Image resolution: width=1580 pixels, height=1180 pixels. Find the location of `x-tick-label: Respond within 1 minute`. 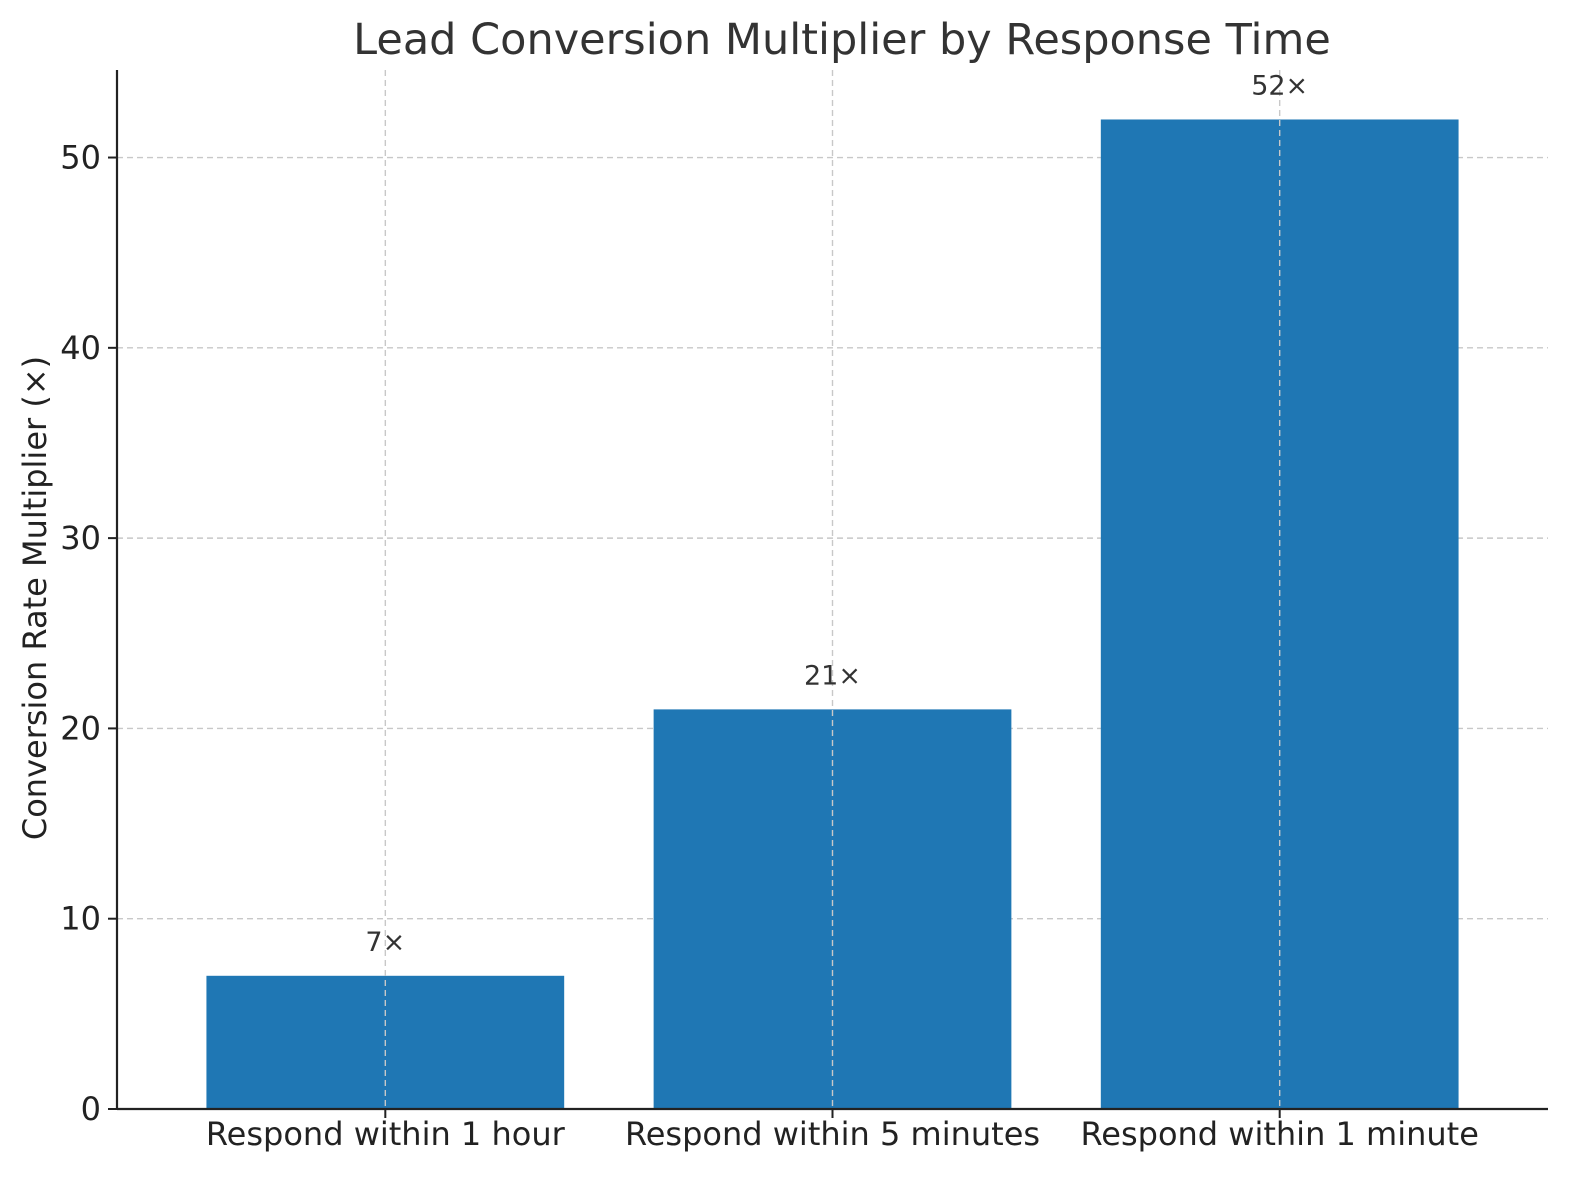

x-tick-label: Respond within 1 minute is located at coordinates (1279, 1134).